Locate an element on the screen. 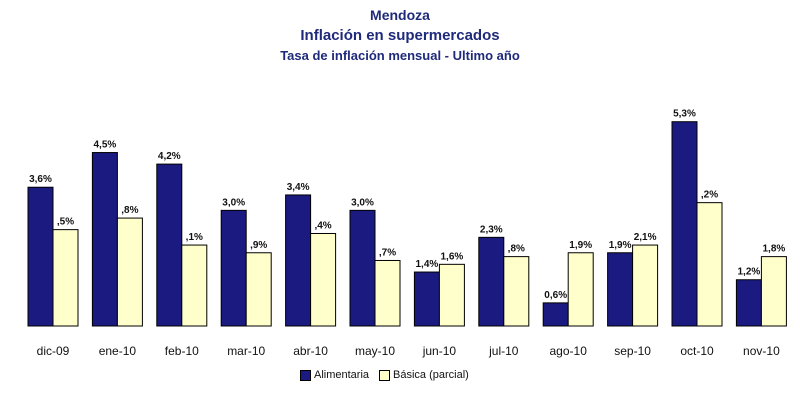 Image resolution: width=800 pixels, height=400 pixels. legend-item-basica: Básica (parcial) is located at coordinates (424, 375).